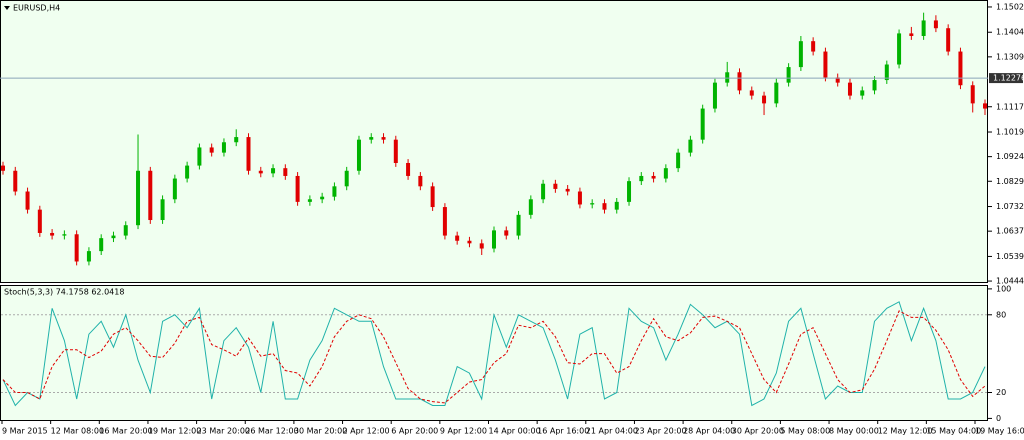  What do you see at coordinates (854, 431) in the screenshot?
I see `x-tick-label: 8 May 00:00` at bounding box center [854, 431].